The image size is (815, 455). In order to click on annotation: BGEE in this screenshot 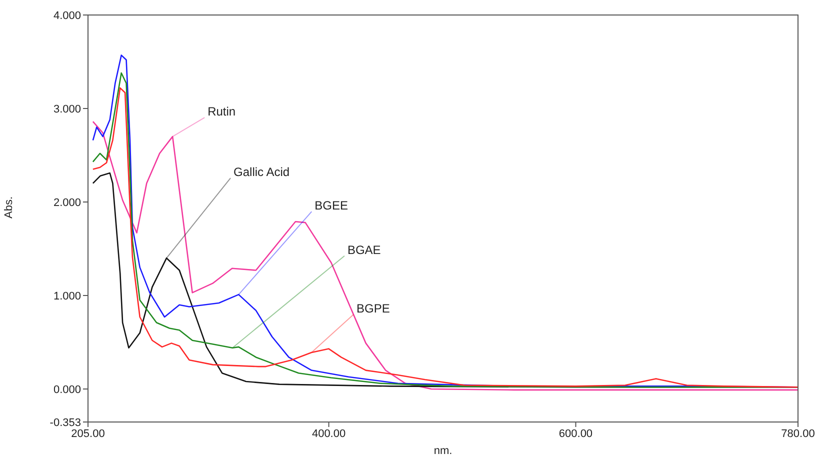, I will do `click(331, 205)`.